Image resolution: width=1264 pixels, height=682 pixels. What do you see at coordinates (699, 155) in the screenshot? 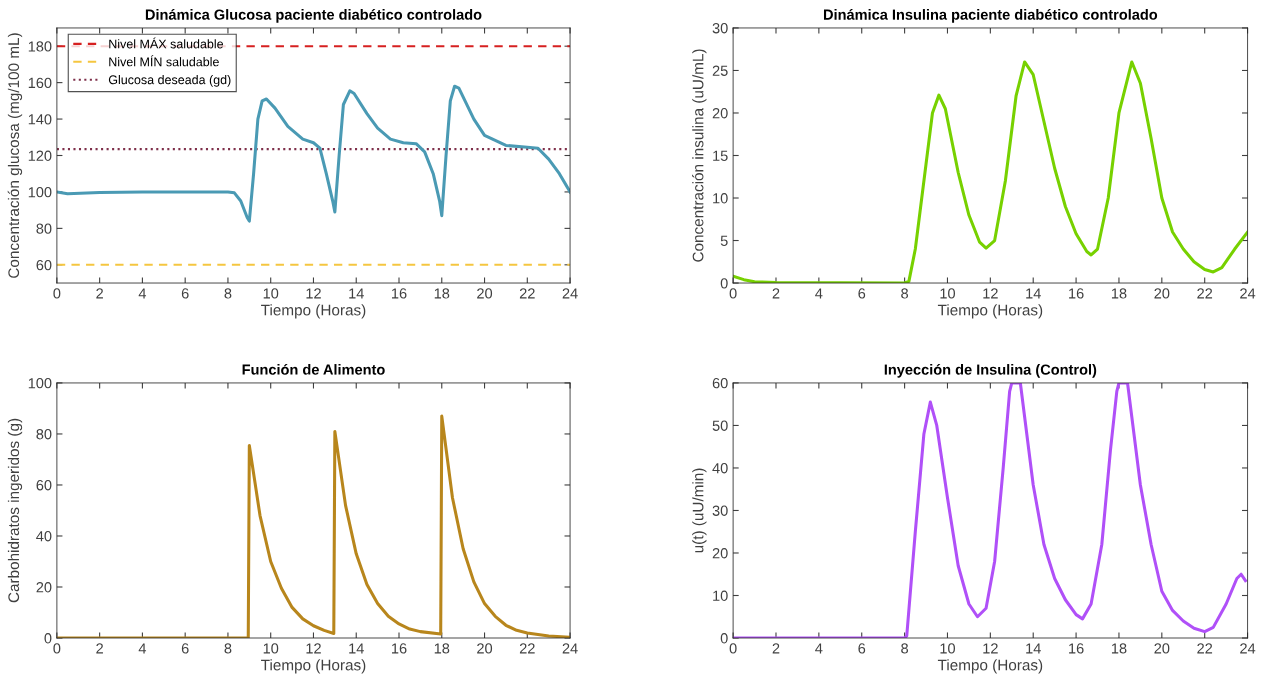
I see `y-axis-title: Concentración insulina (uU/mL)` at bounding box center [699, 155].